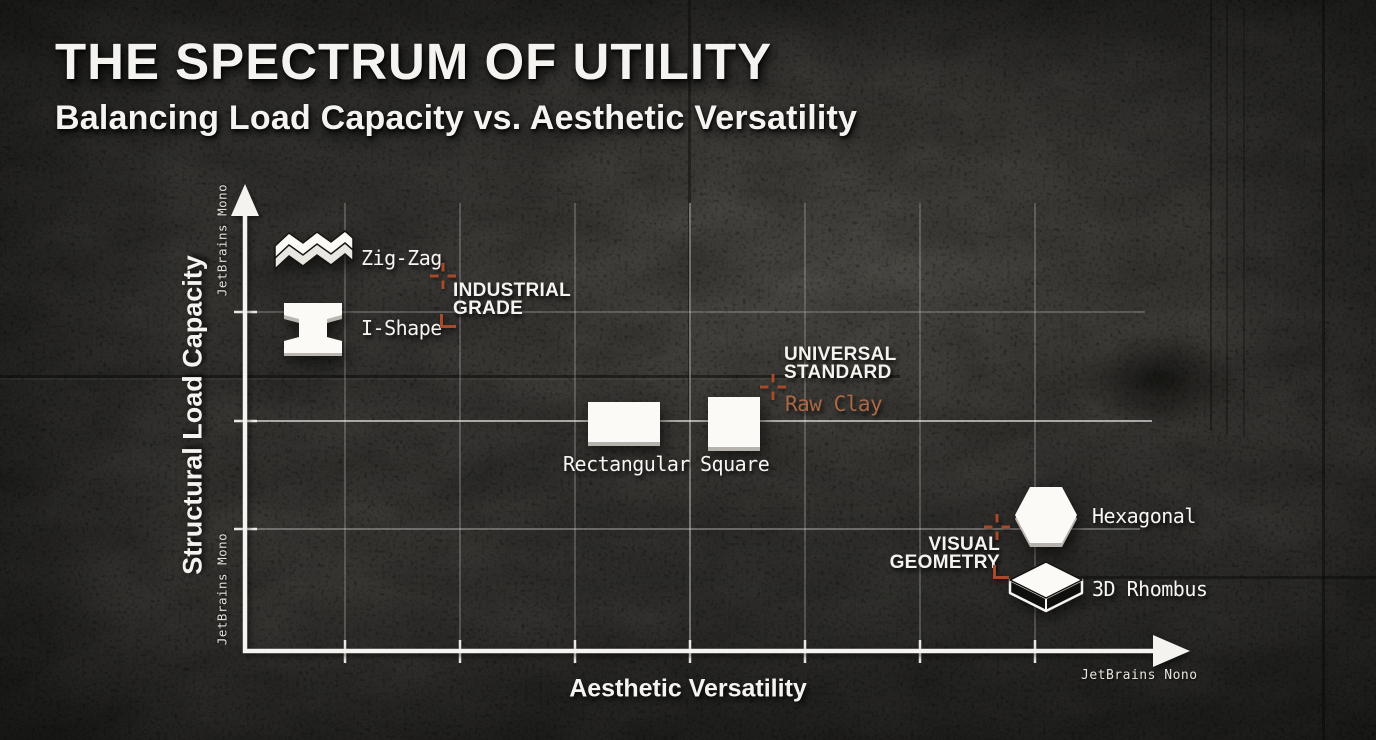  Describe the element at coordinates (1160, 380) in the screenshot. I see `concrete-blotch` at that location.